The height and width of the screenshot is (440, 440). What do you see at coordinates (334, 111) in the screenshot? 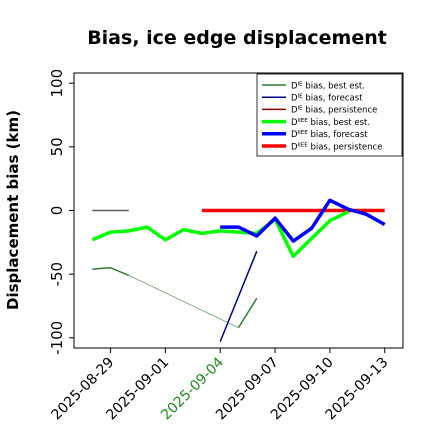
I see `legend-label: DIE bias, persistence` at bounding box center [334, 111].